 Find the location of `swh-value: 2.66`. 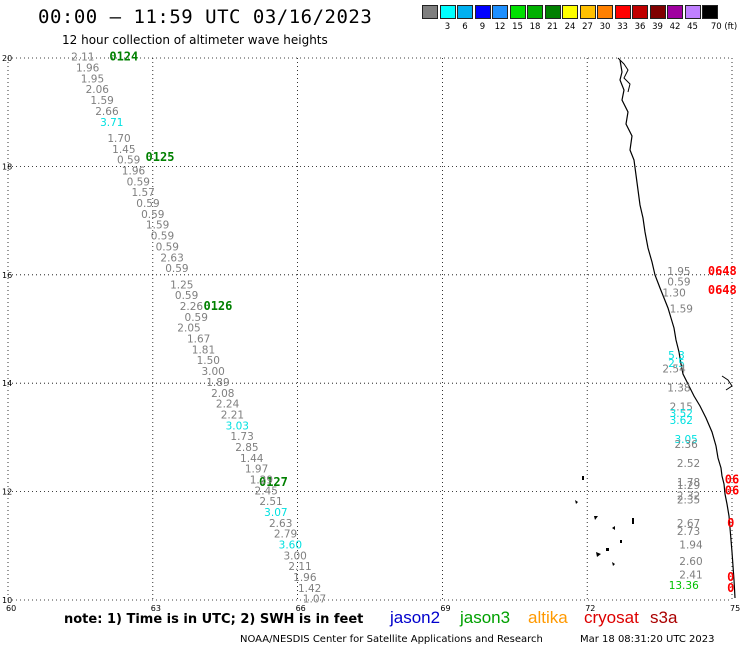

swh-value: 2.66 is located at coordinates (107, 112).